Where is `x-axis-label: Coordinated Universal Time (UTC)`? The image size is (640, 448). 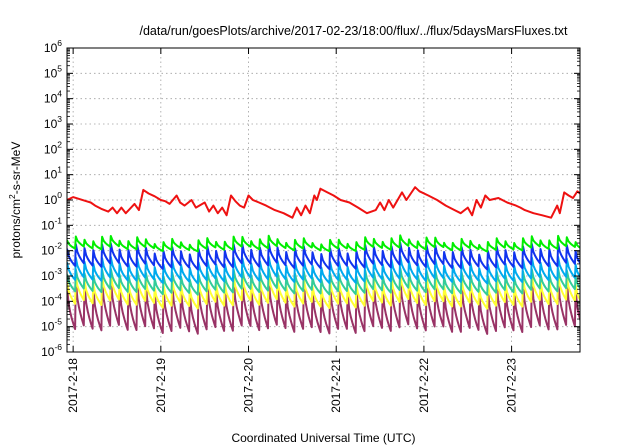
x-axis-label: Coordinated Universal Time (UTC) is located at coordinates (323, 438).